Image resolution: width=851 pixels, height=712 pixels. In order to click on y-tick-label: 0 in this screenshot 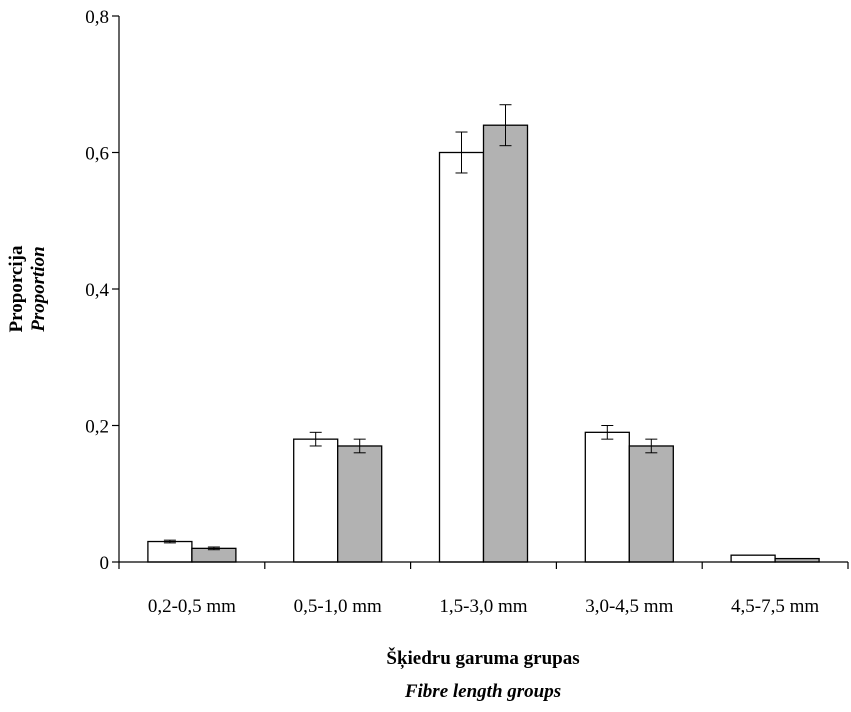, I will do `click(105, 563)`.